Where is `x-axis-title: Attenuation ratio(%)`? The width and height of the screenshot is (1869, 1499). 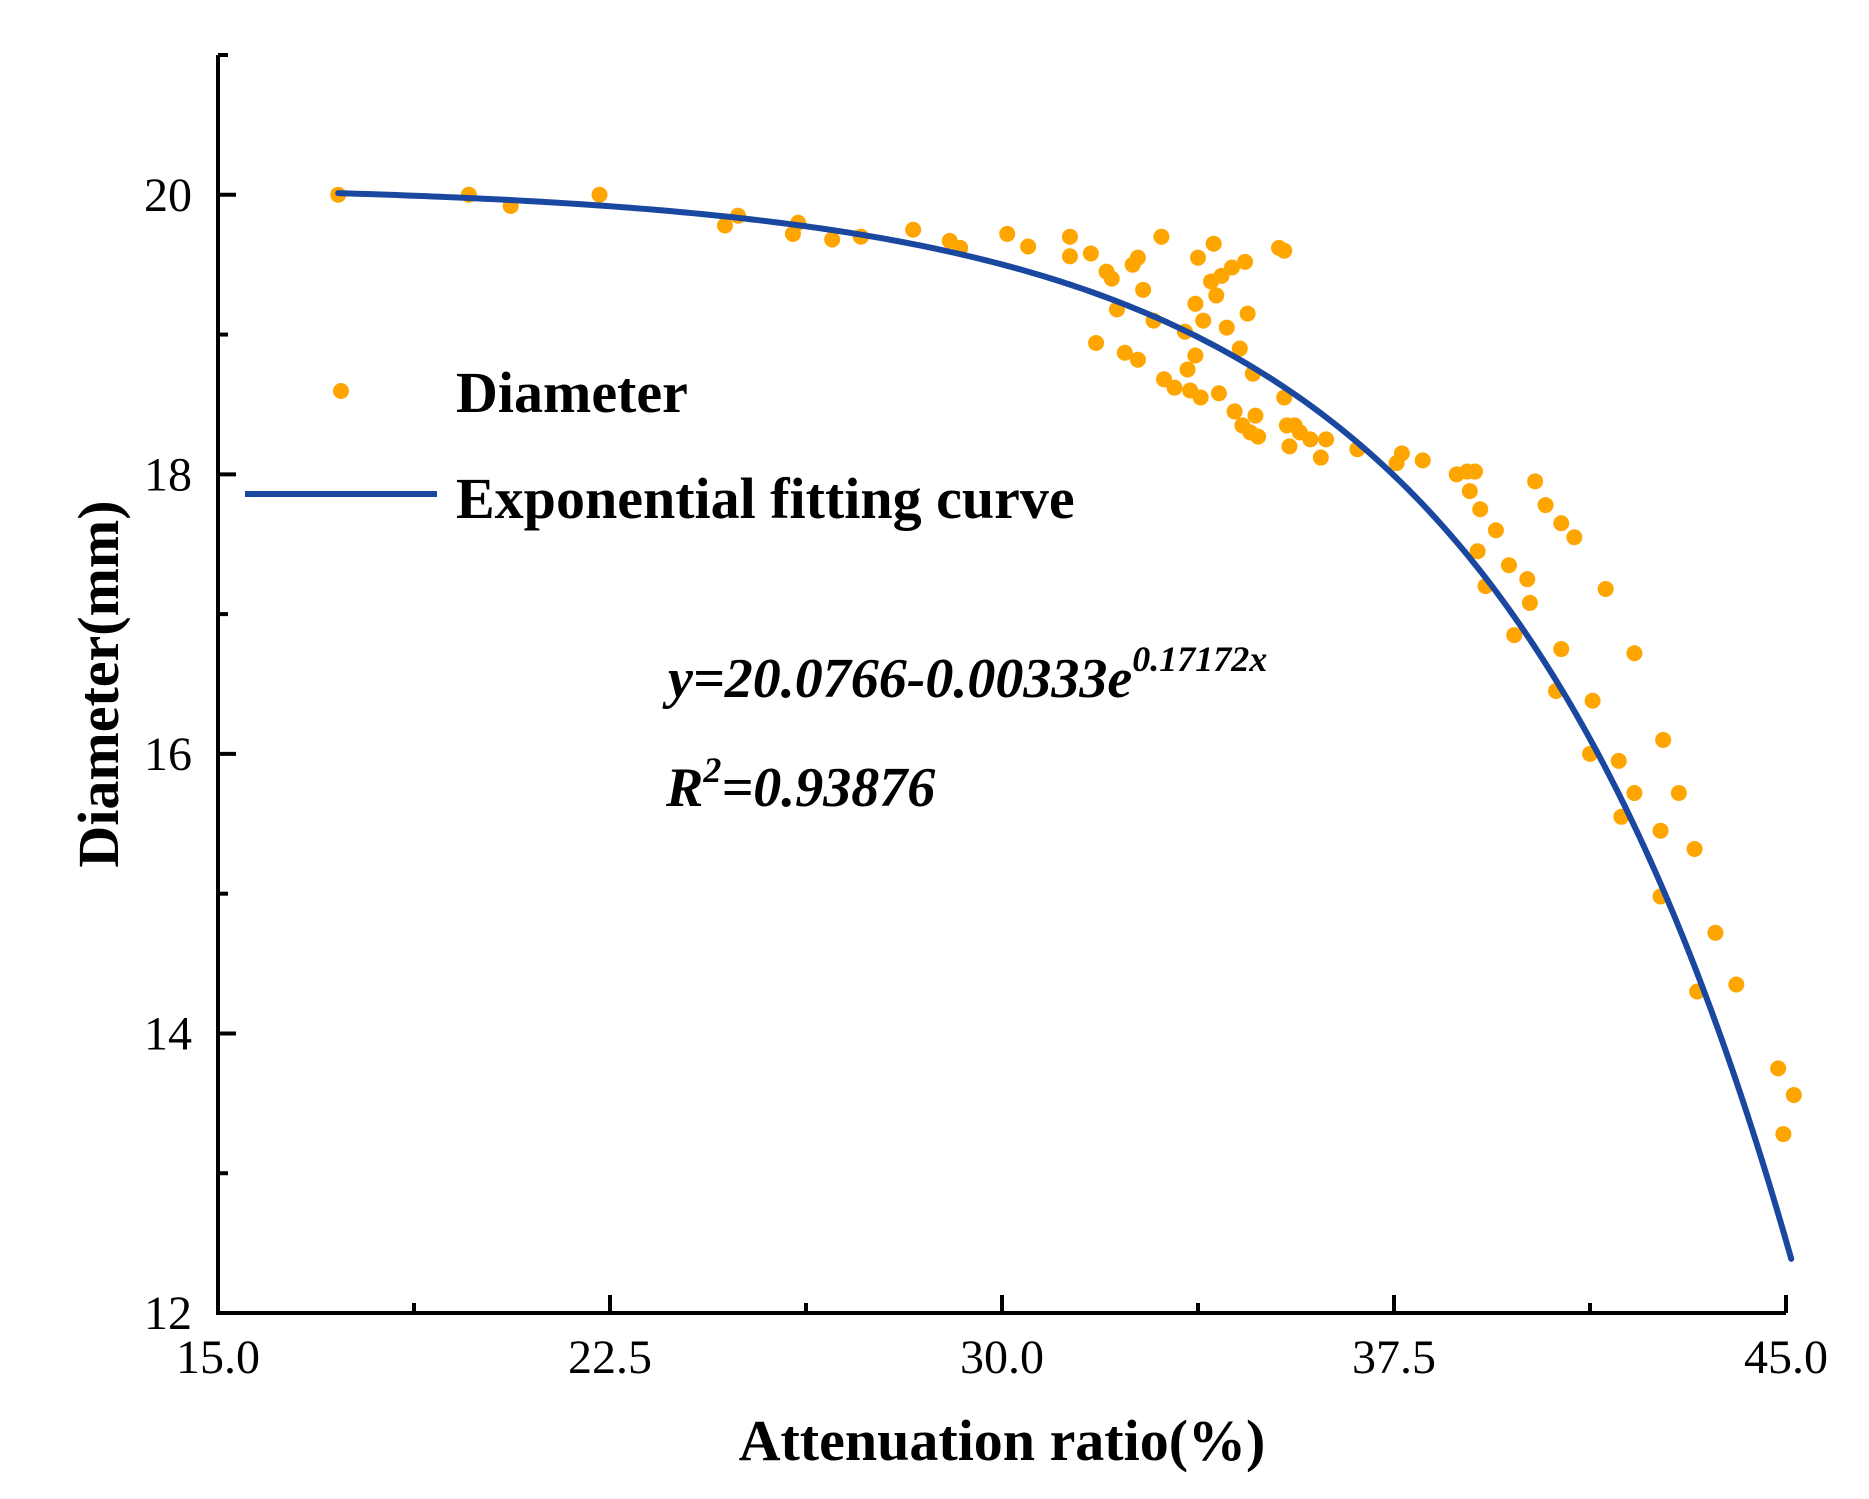
x-axis-title: Attenuation ratio(%) is located at coordinates (1002, 1440).